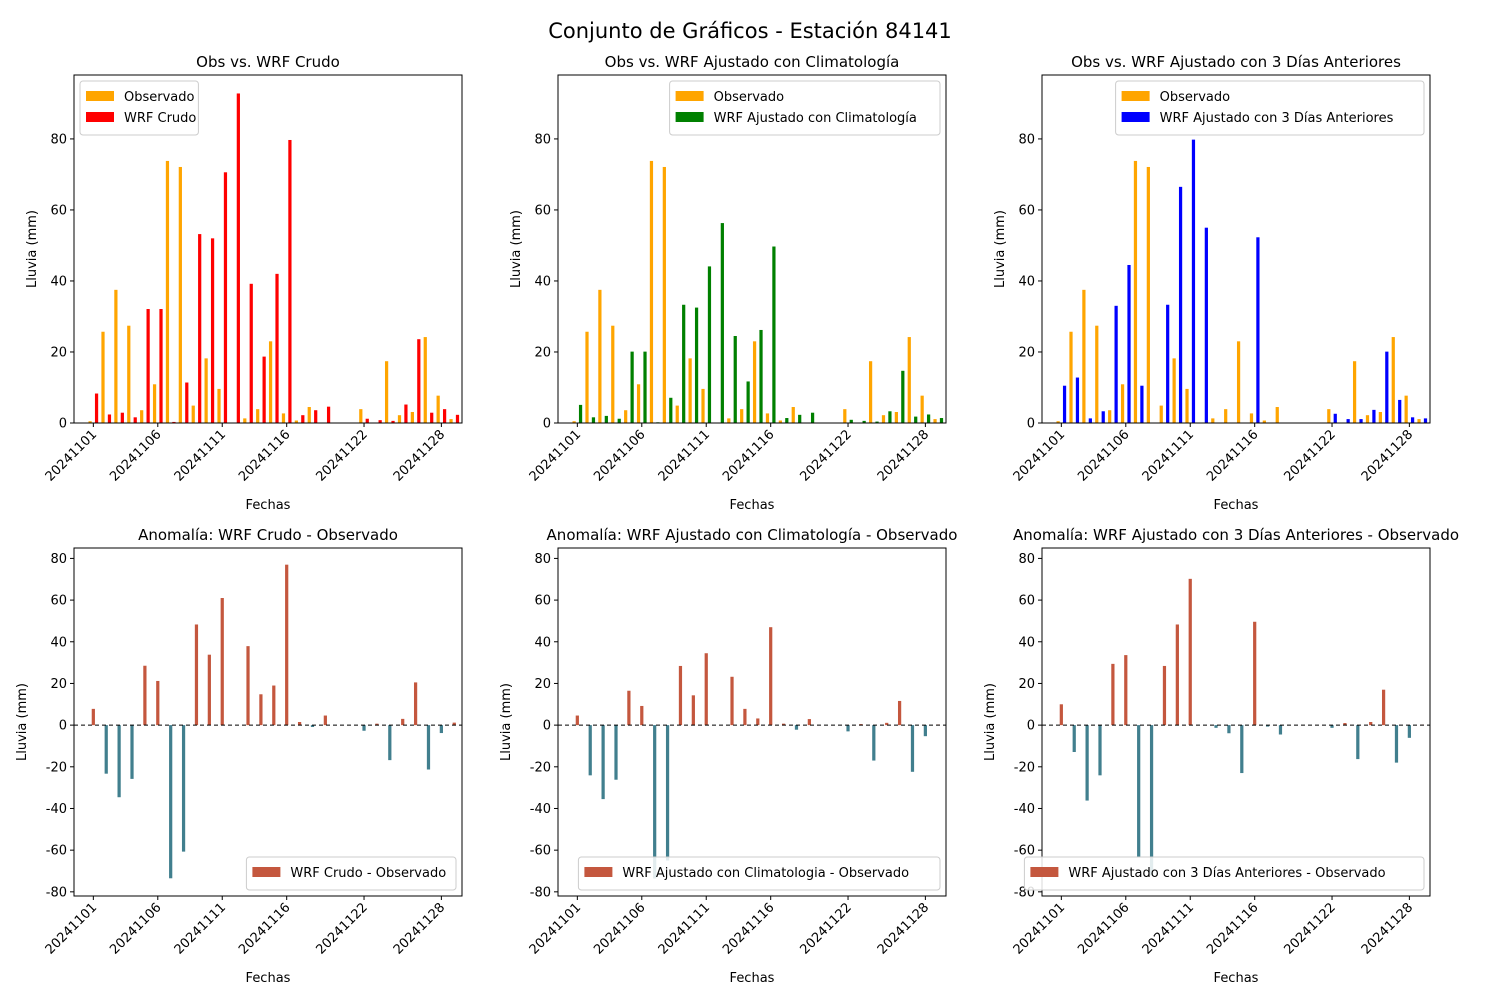 This screenshot has width=1500, height=1000. I want to click on x-axis-label: Fechas, so click(752, 978).